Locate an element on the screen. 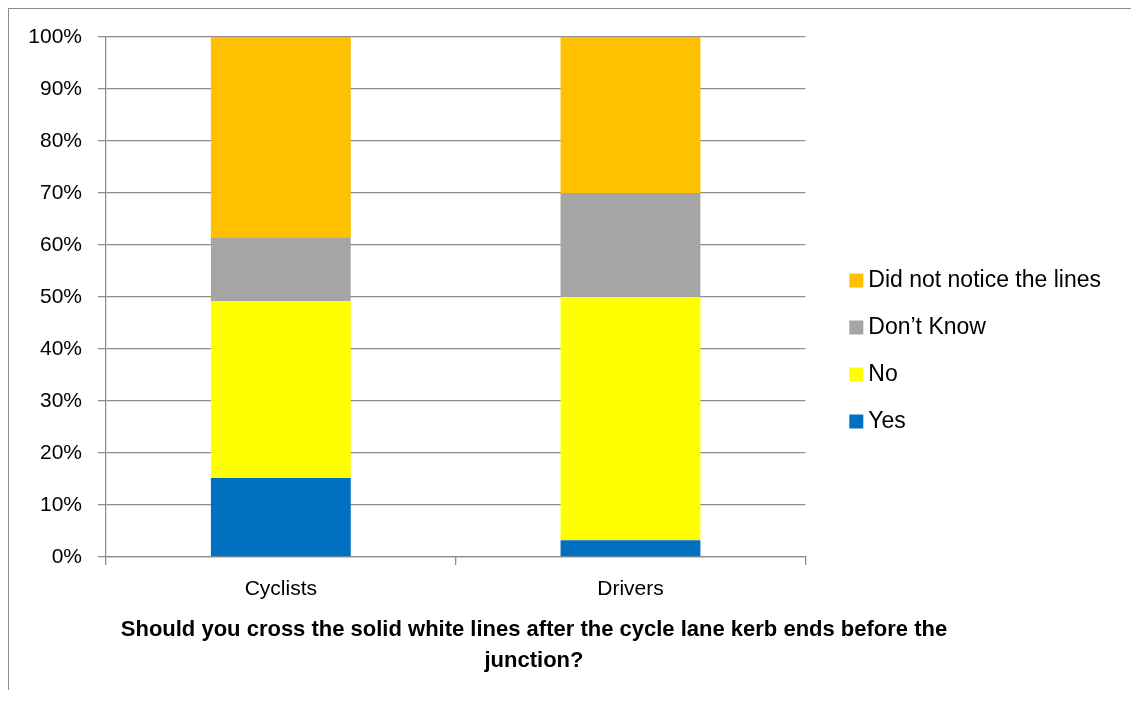  x-tick-label: Drivers is located at coordinates (630, 588).